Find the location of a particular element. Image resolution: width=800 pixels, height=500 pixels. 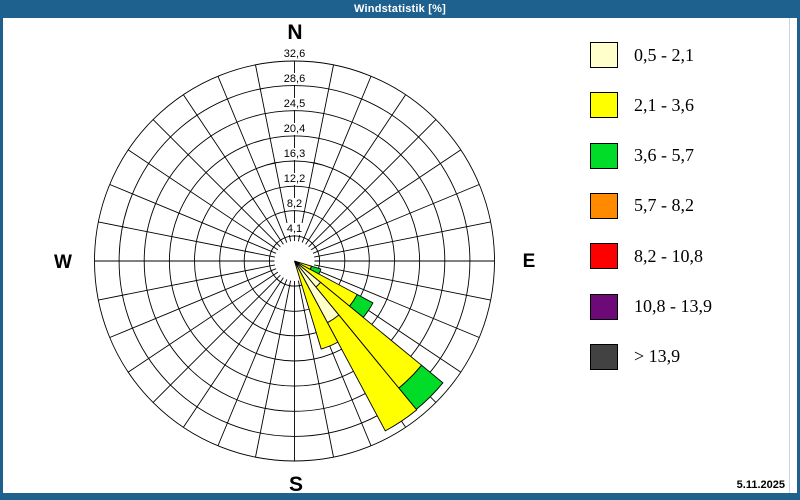

window-title: Windstatistik [%] is located at coordinates (400, 9).